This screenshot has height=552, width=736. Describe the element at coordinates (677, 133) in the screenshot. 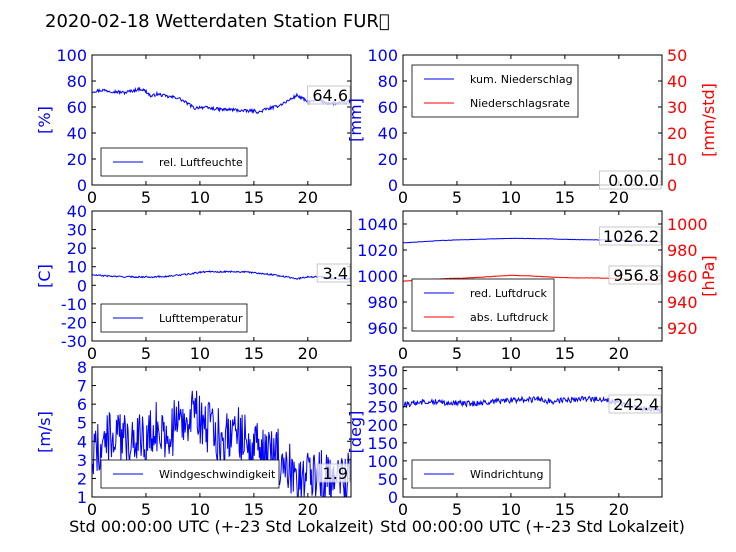

I see `y-right-tick-label: 20` at that location.